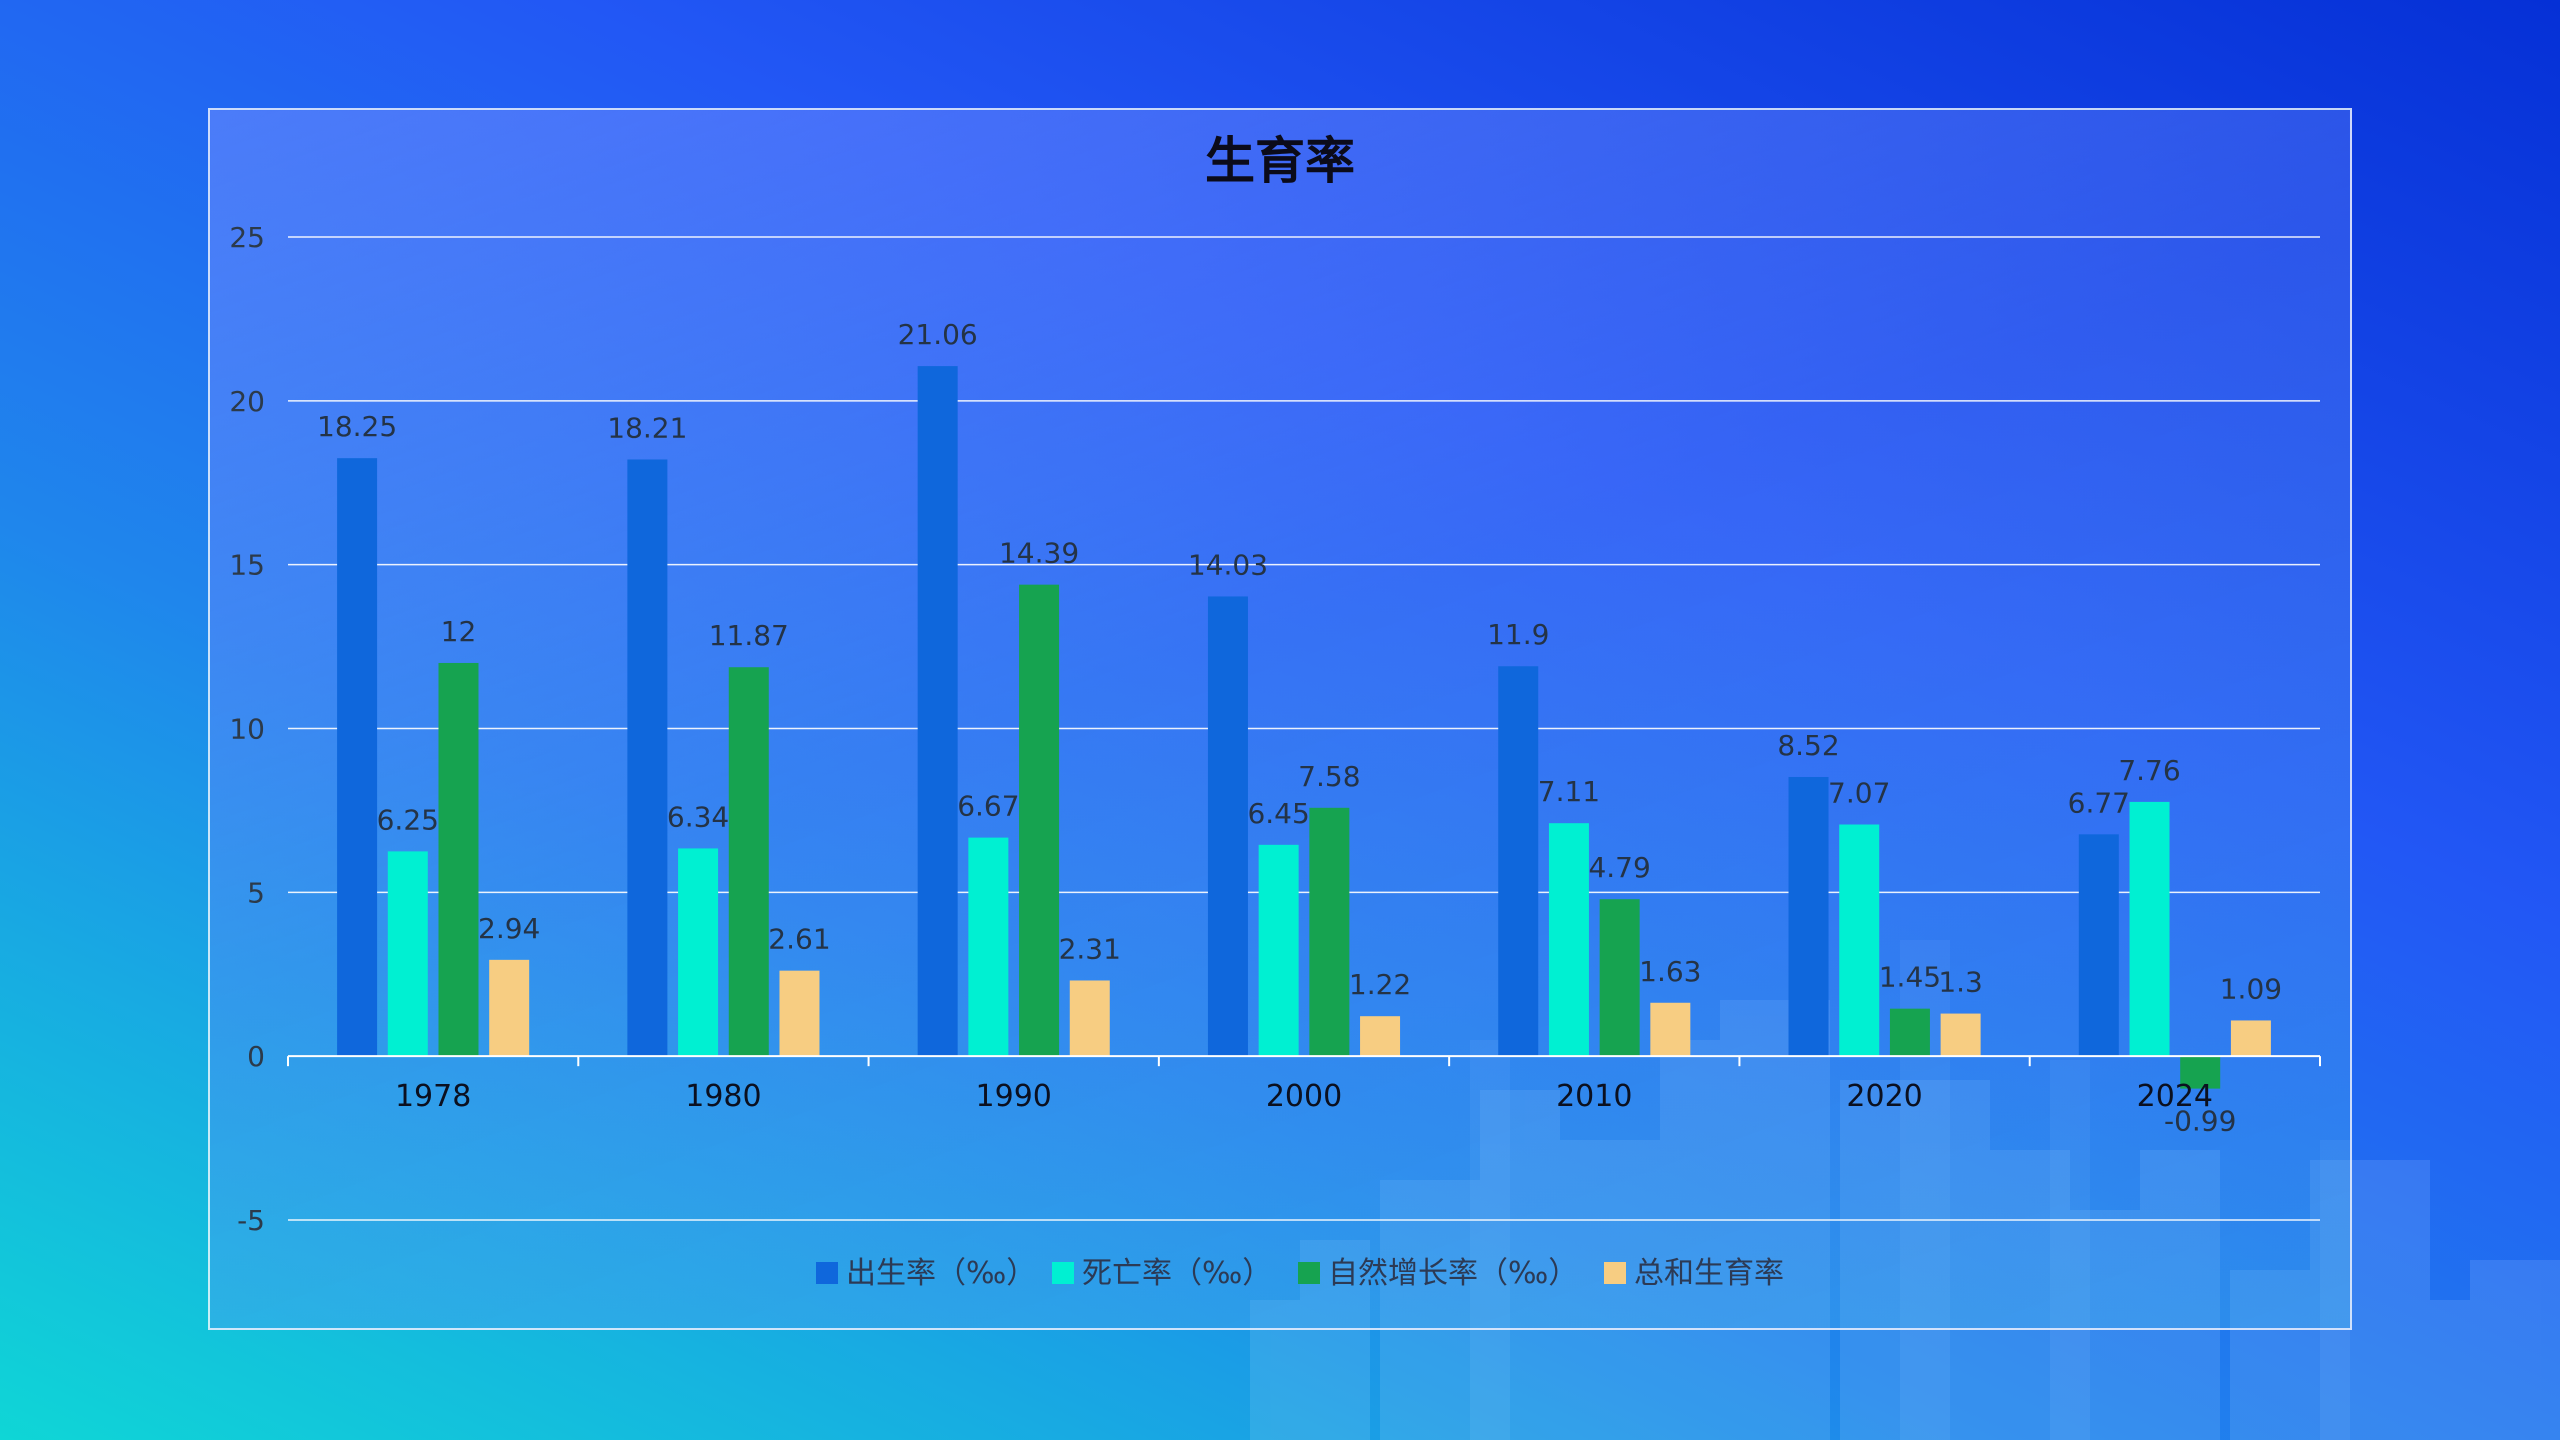 Image resolution: width=2560 pixels, height=1440 pixels. What do you see at coordinates (1569, 791) in the screenshot?
I see `data-label: 7.11` at bounding box center [1569, 791].